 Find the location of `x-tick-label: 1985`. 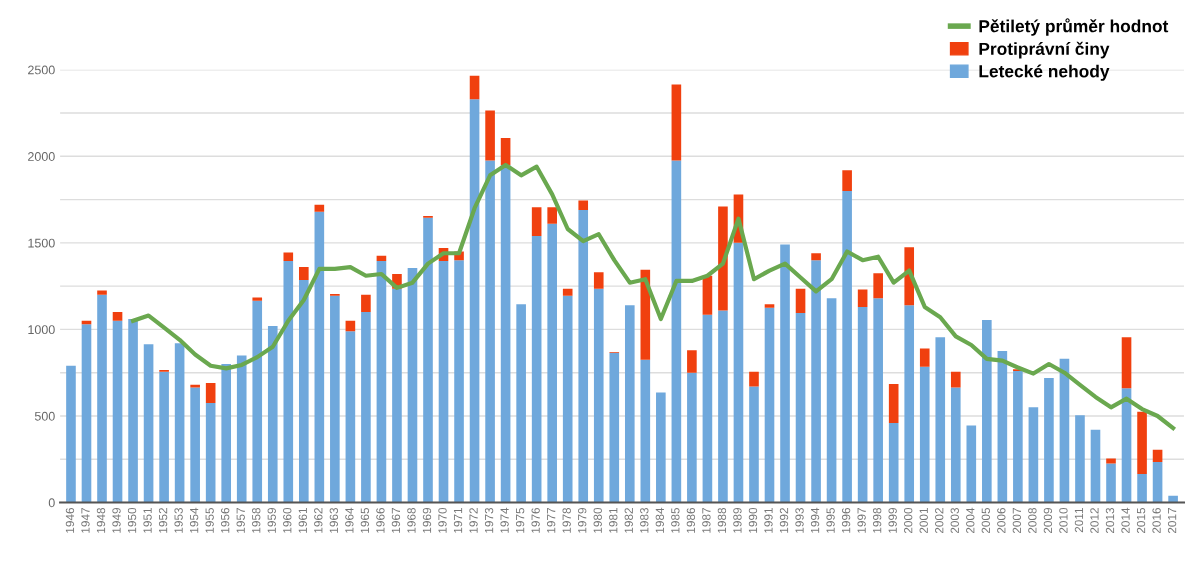

x-tick-label: 1985 is located at coordinates (675, 520).